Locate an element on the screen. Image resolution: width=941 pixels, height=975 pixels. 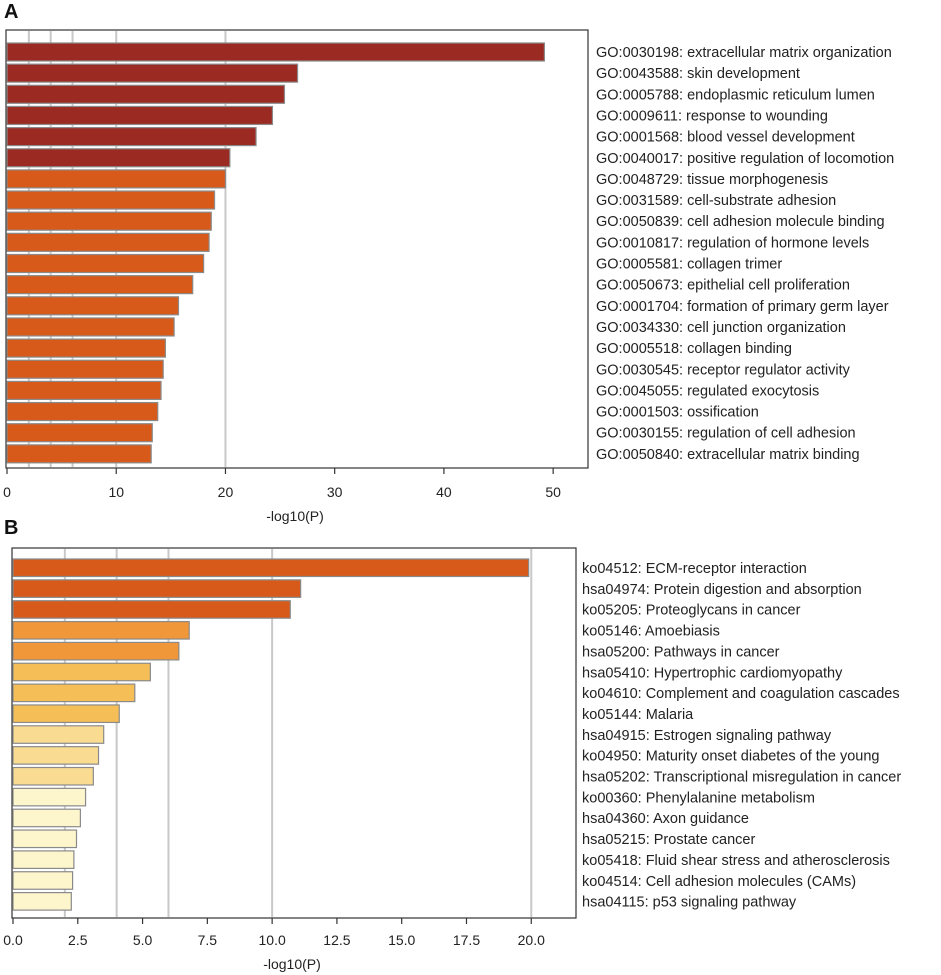
category-label-b-11: ko00360: Phenylalanine metabolism is located at coordinates (698, 798).